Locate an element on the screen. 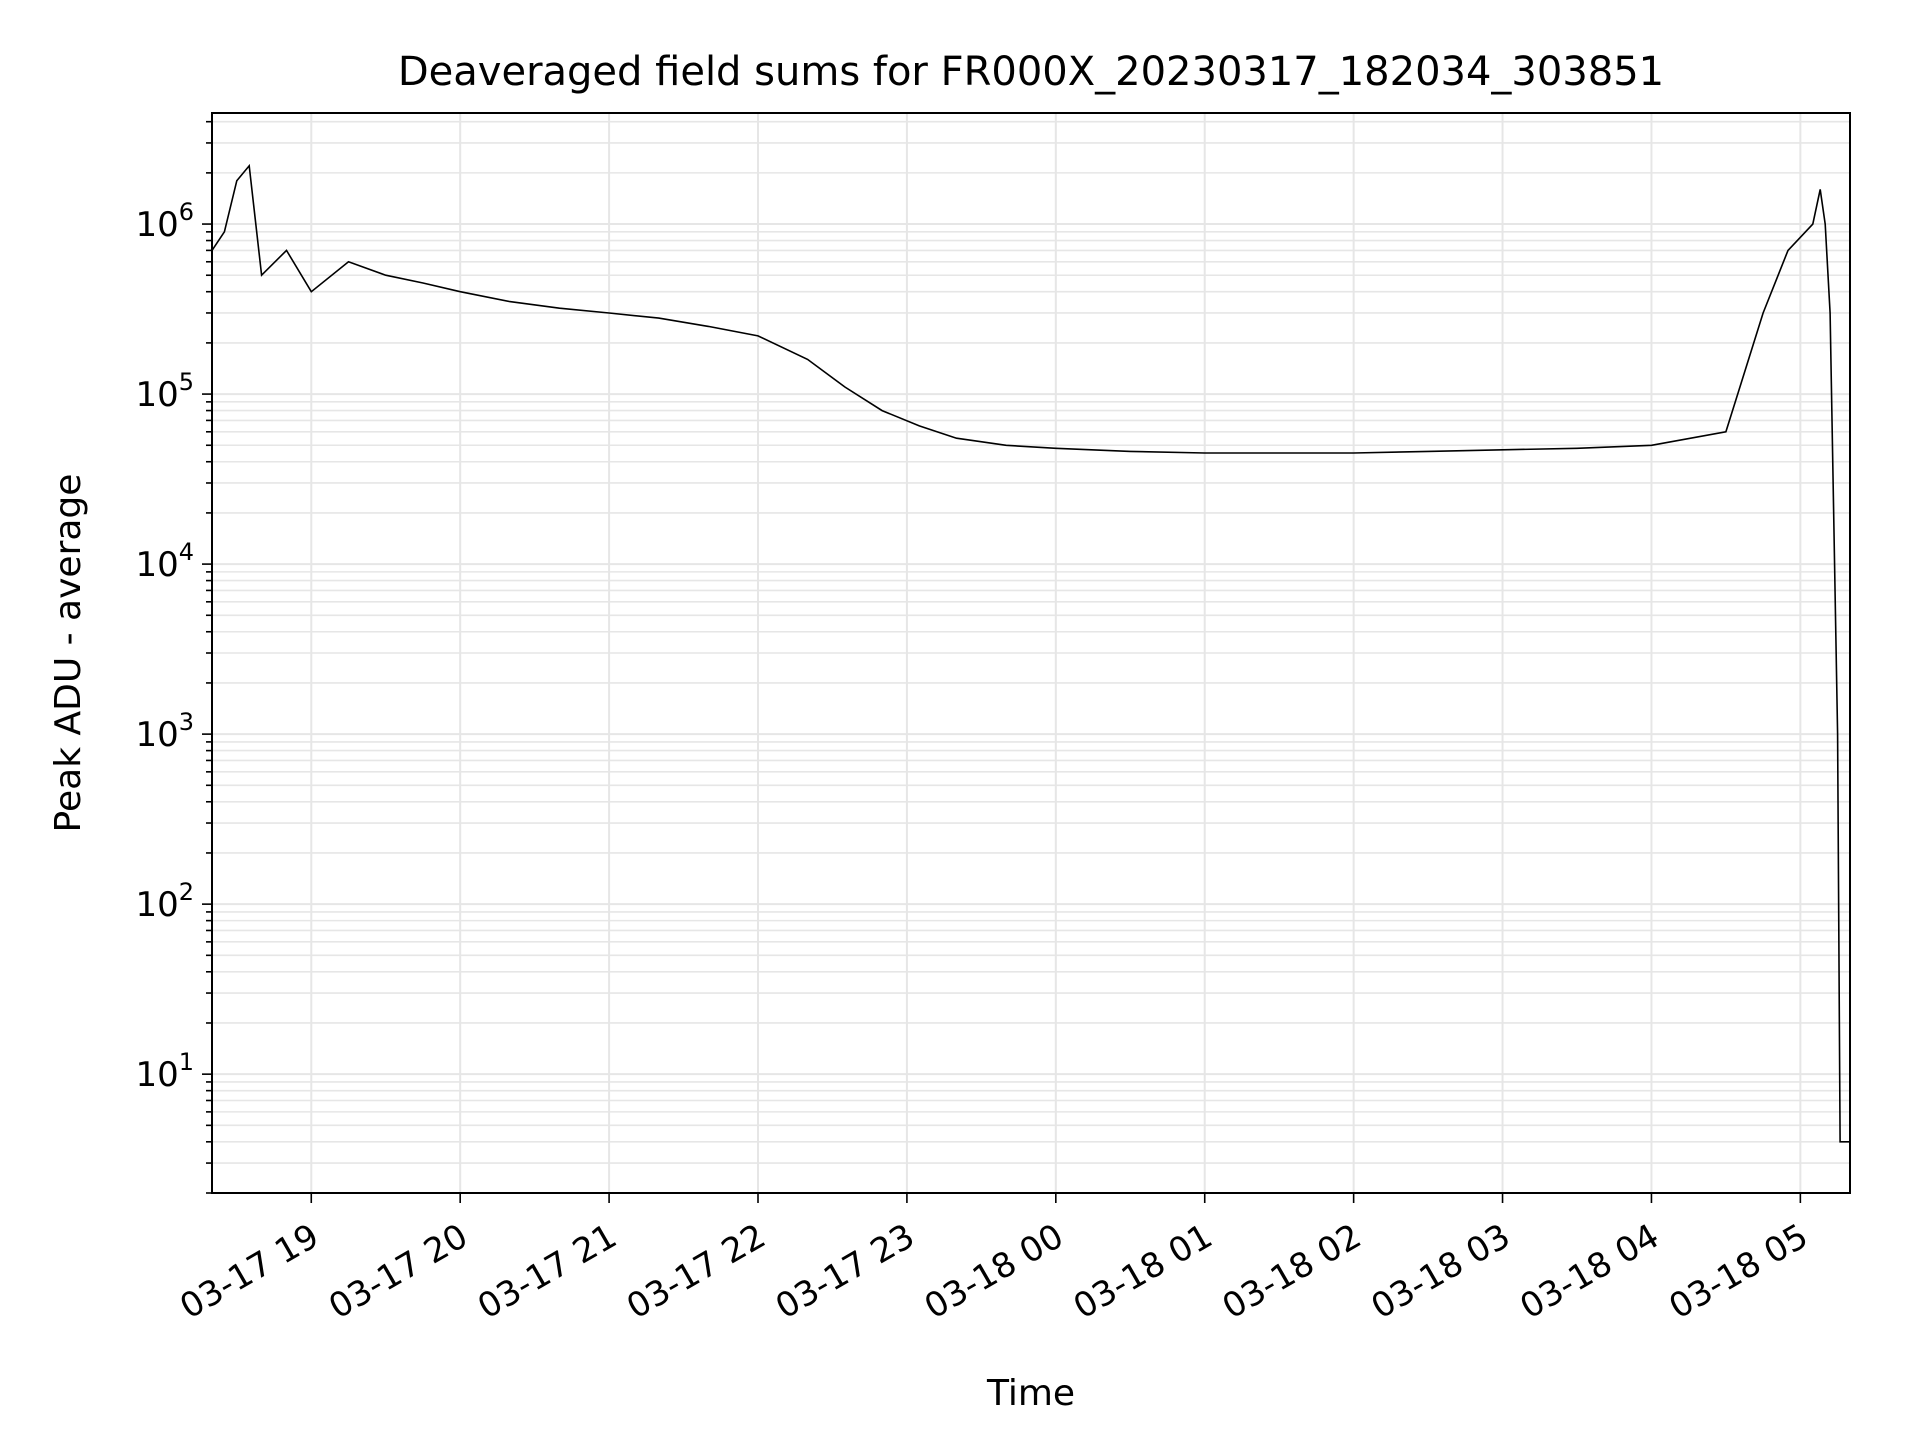  x-axis-label: Time is located at coordinates (1030, 1393).